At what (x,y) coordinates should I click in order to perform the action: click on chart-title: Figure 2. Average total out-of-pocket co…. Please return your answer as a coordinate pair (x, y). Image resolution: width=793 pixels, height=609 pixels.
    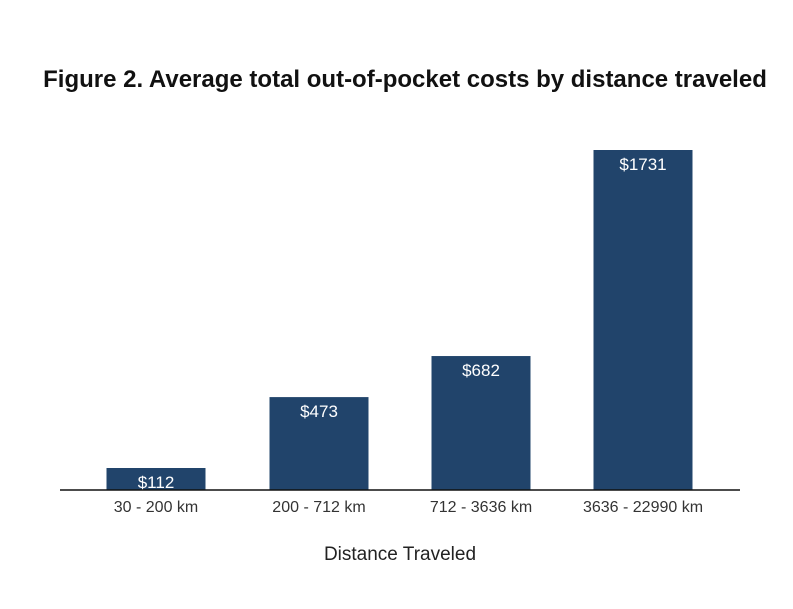
    Looking at the image, I should click on (405, 79).